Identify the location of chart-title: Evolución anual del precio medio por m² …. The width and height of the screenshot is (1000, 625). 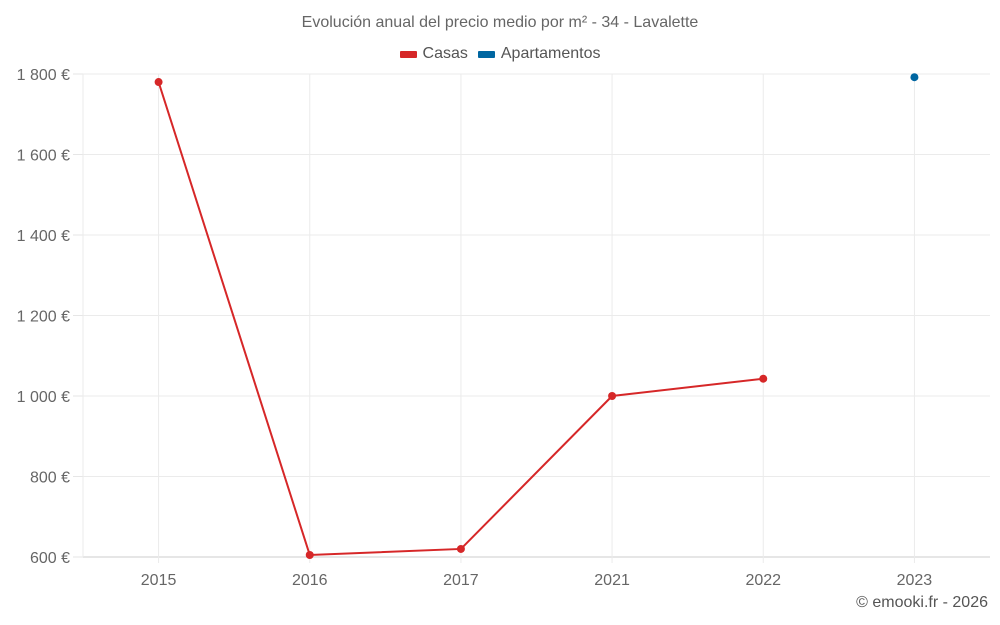
(500, 22).